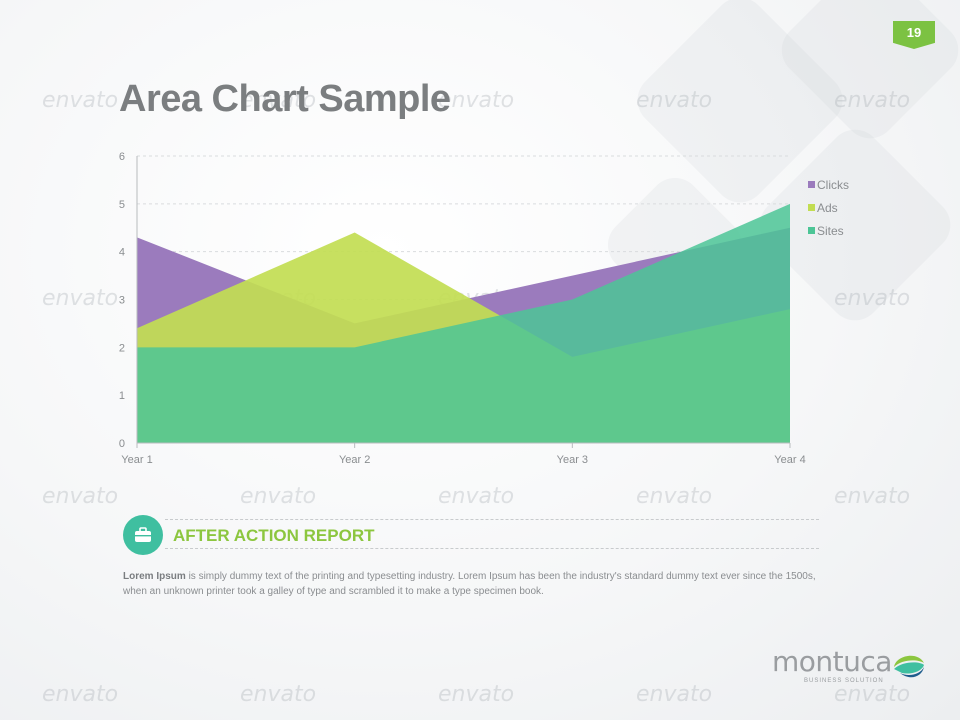 The width and height of the screenshot is (960, 720). Describe the element at coordinates (274, 535) in the screenshot. I see `section-title: AFTER ACTION REPORT` at that location.